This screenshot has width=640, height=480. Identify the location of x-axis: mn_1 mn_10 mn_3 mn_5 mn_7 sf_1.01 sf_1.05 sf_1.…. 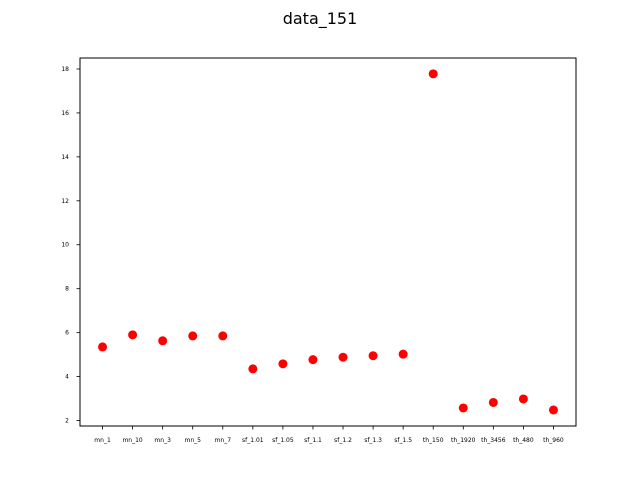
(329, 435).